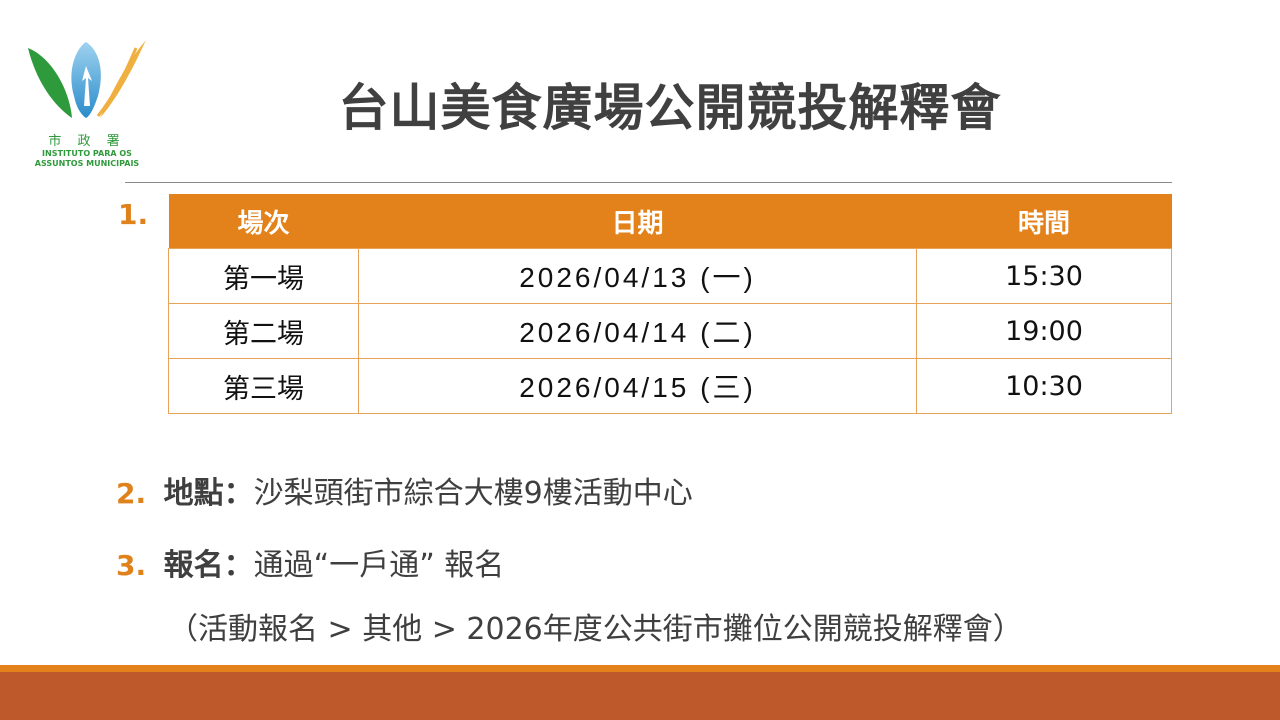  I want to click on table-row: 第三場 2026/04/15 (三) 10:30, so click(670, 386).